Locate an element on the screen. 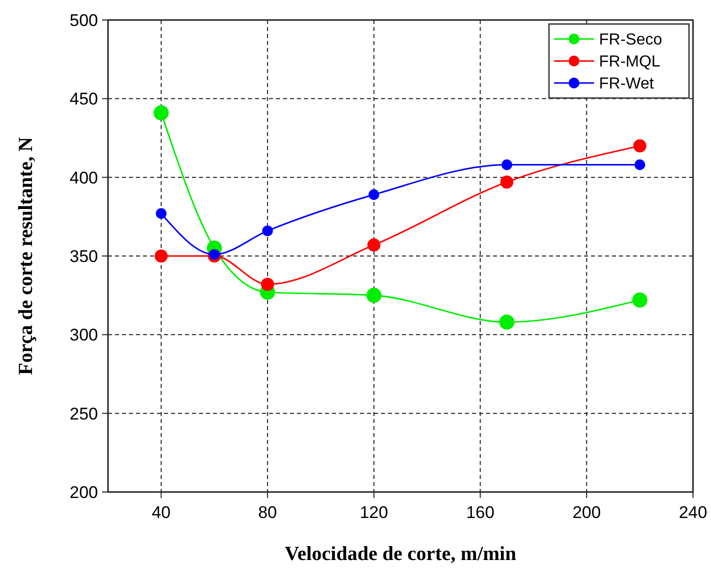  y-tick-label: 250 is located at coordinates (84, 414).